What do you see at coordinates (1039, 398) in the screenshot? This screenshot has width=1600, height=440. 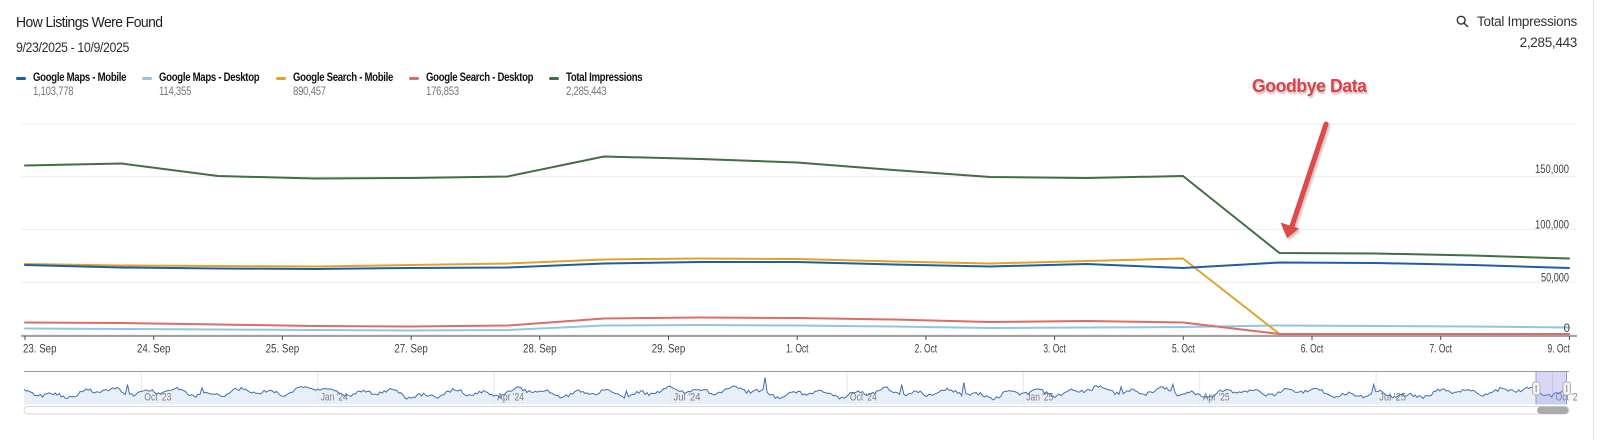 I see `svg-text: Jan '25` at bounding box center [1039, 398].